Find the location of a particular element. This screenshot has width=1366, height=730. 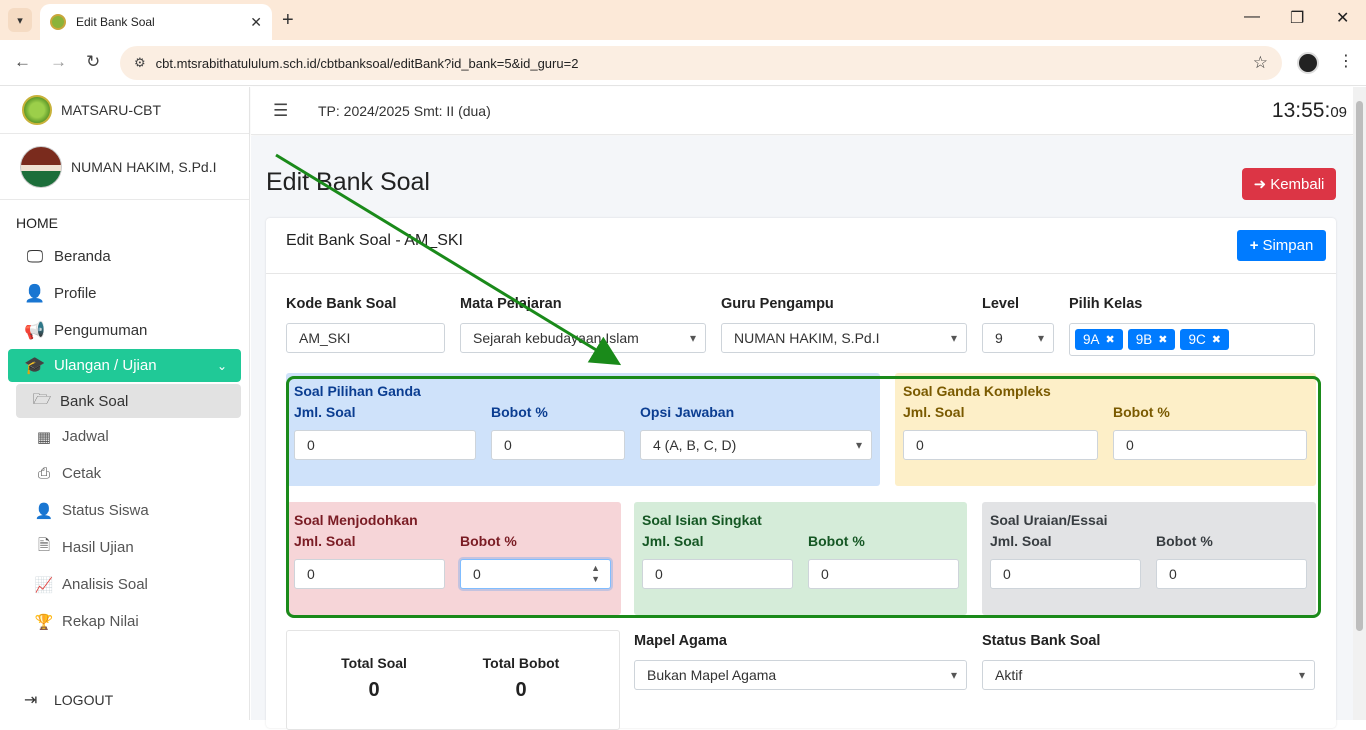

logout-link: ⇥ LOGOUT is located at coordinates (68, 700).